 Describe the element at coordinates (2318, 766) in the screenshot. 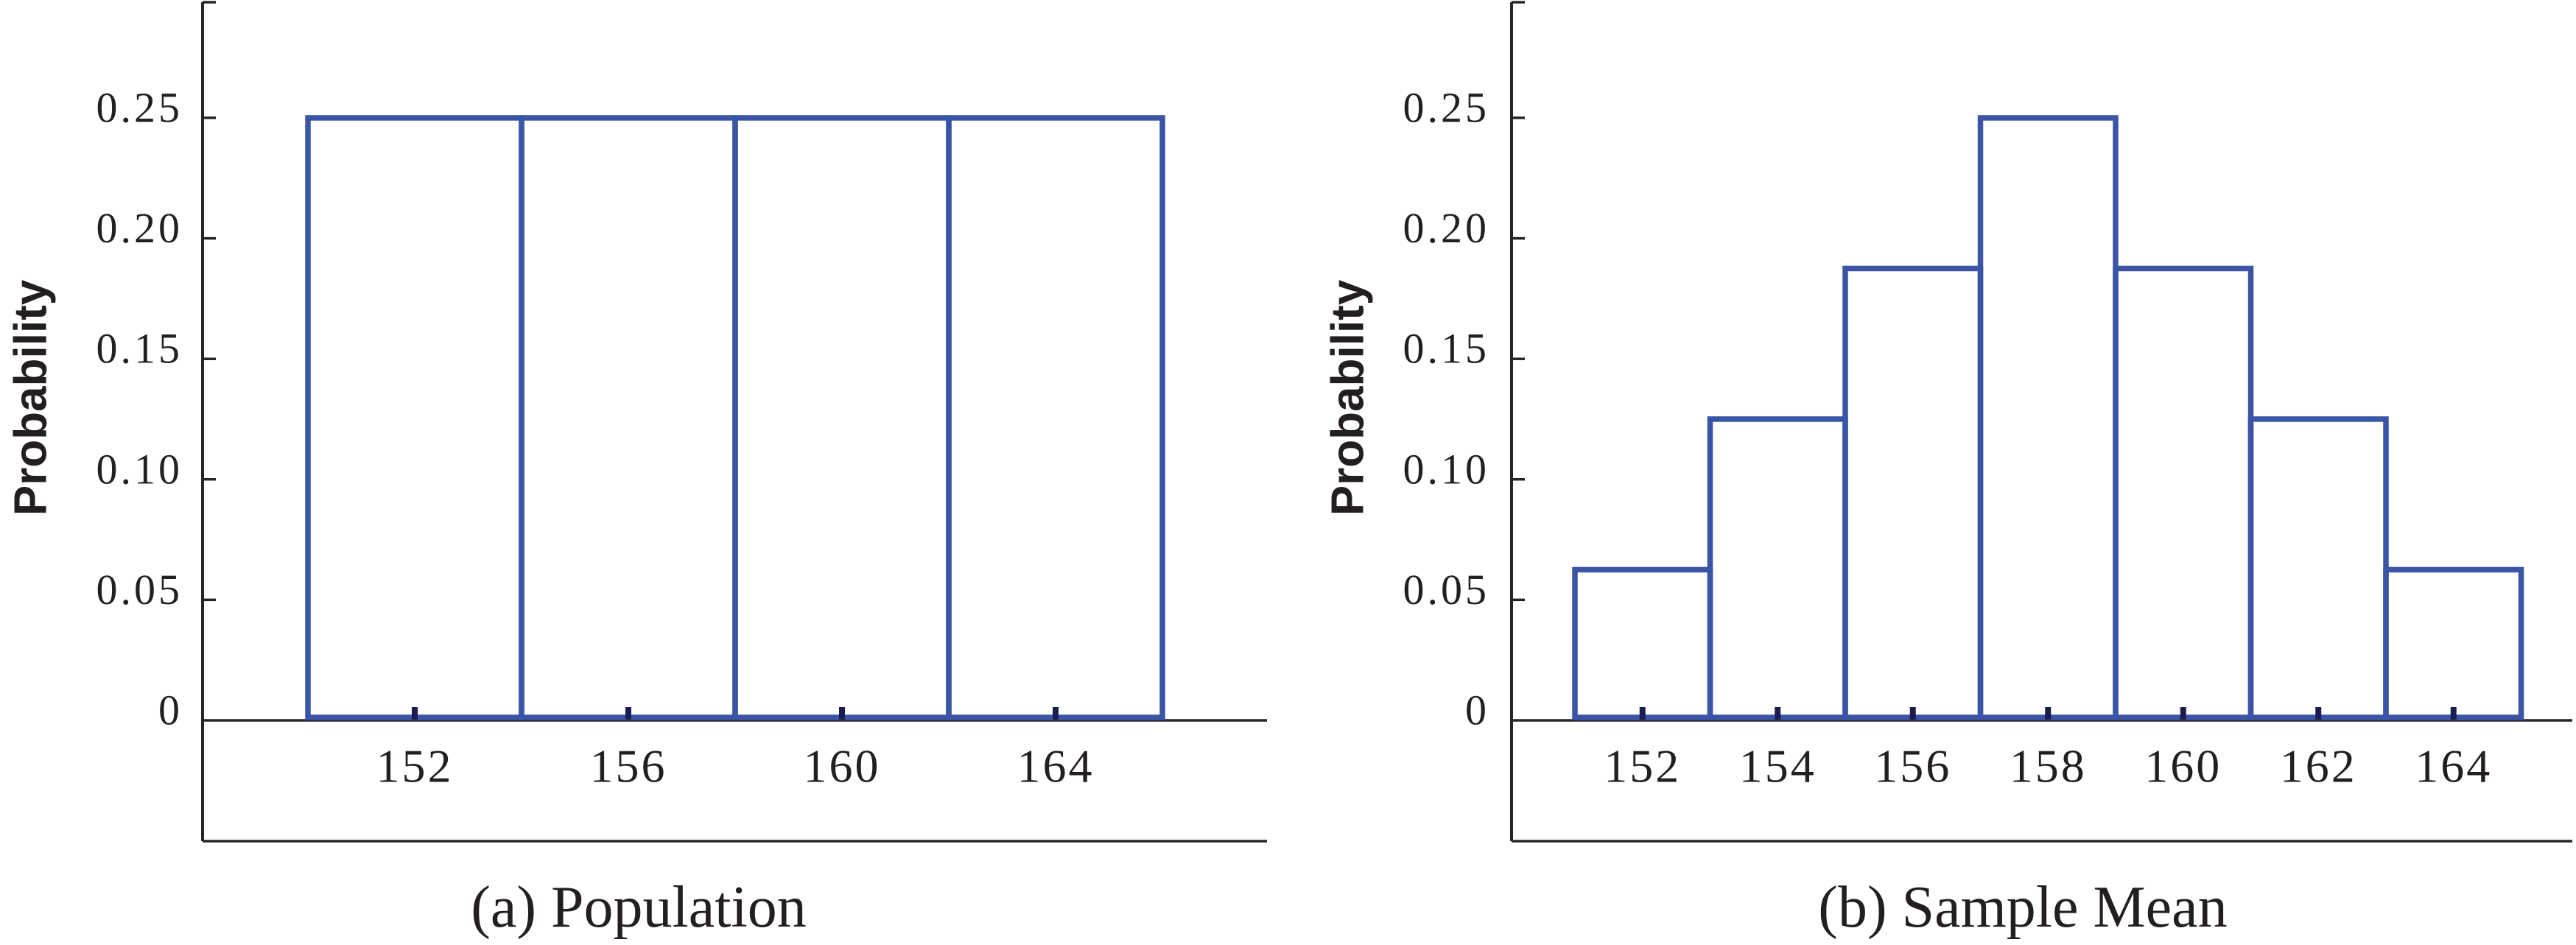

I see `x-tick-label: 162` at that location.